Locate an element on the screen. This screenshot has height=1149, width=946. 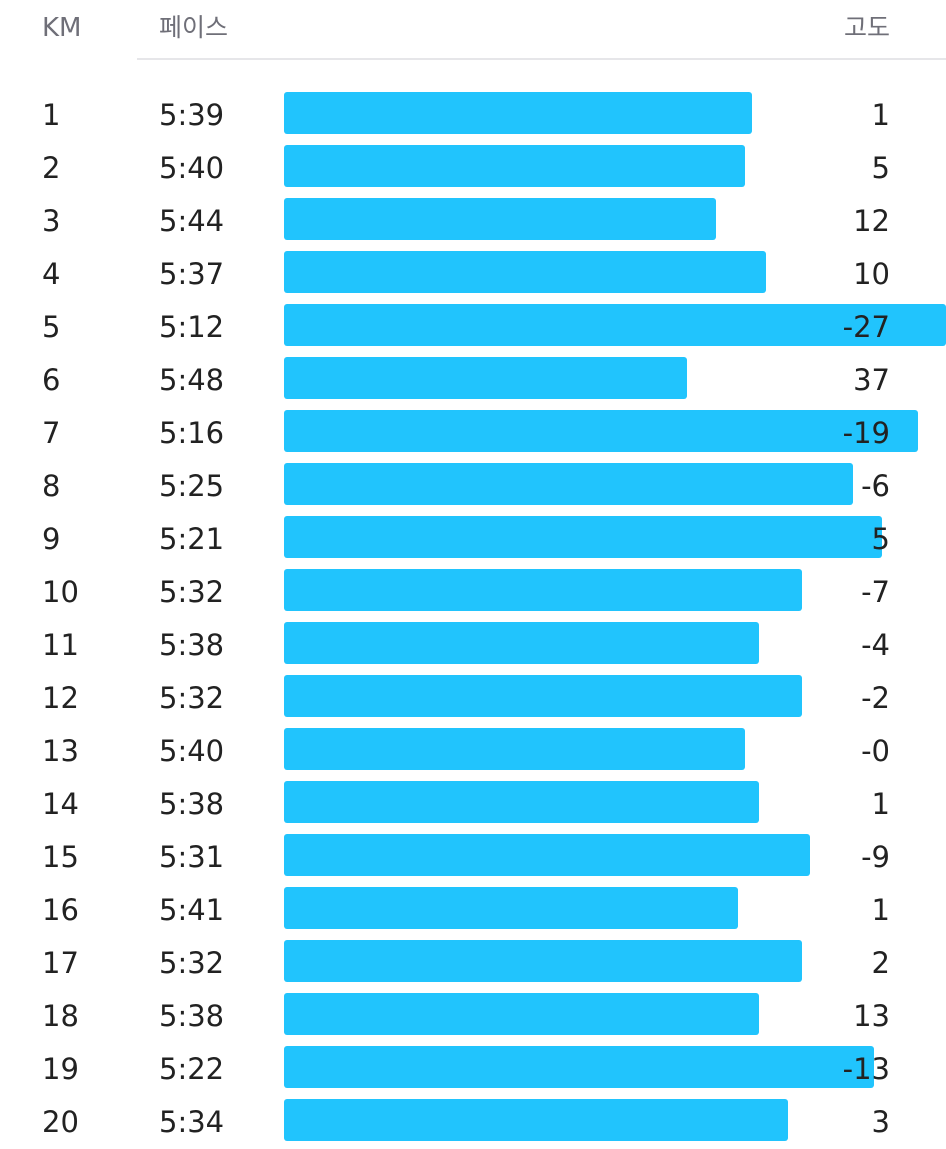
split-row: 3 5:44 12 is located at coordinates (473, 221).